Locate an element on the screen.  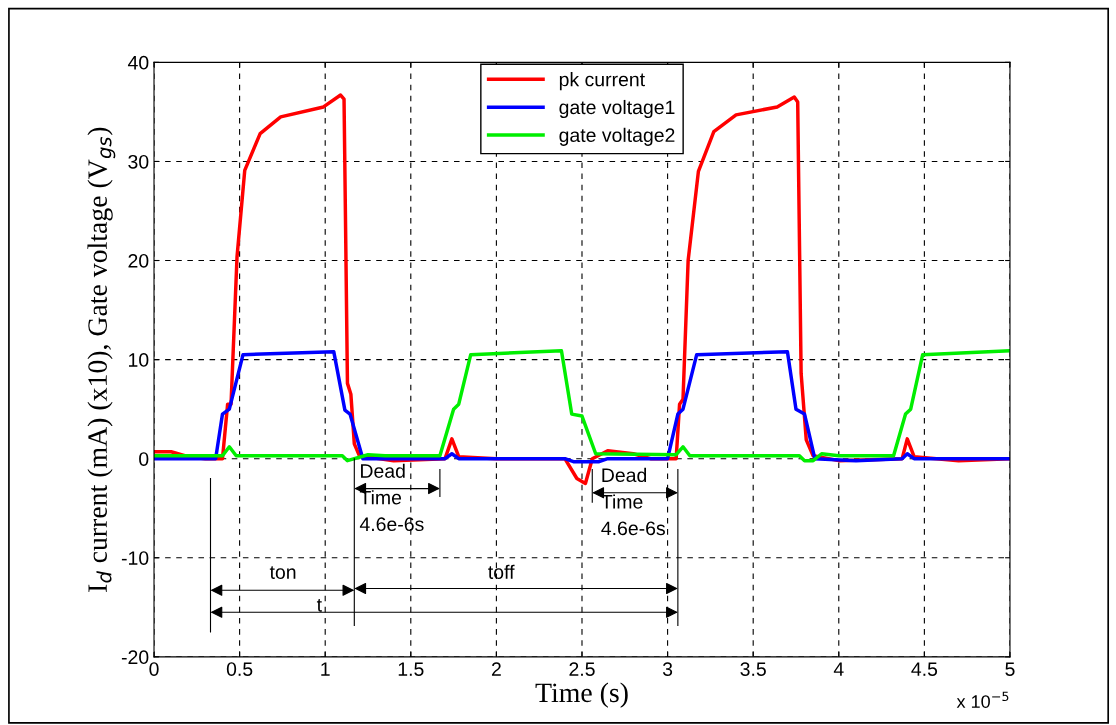
x-tick-label: 3 is located at coordinates (667, 669).